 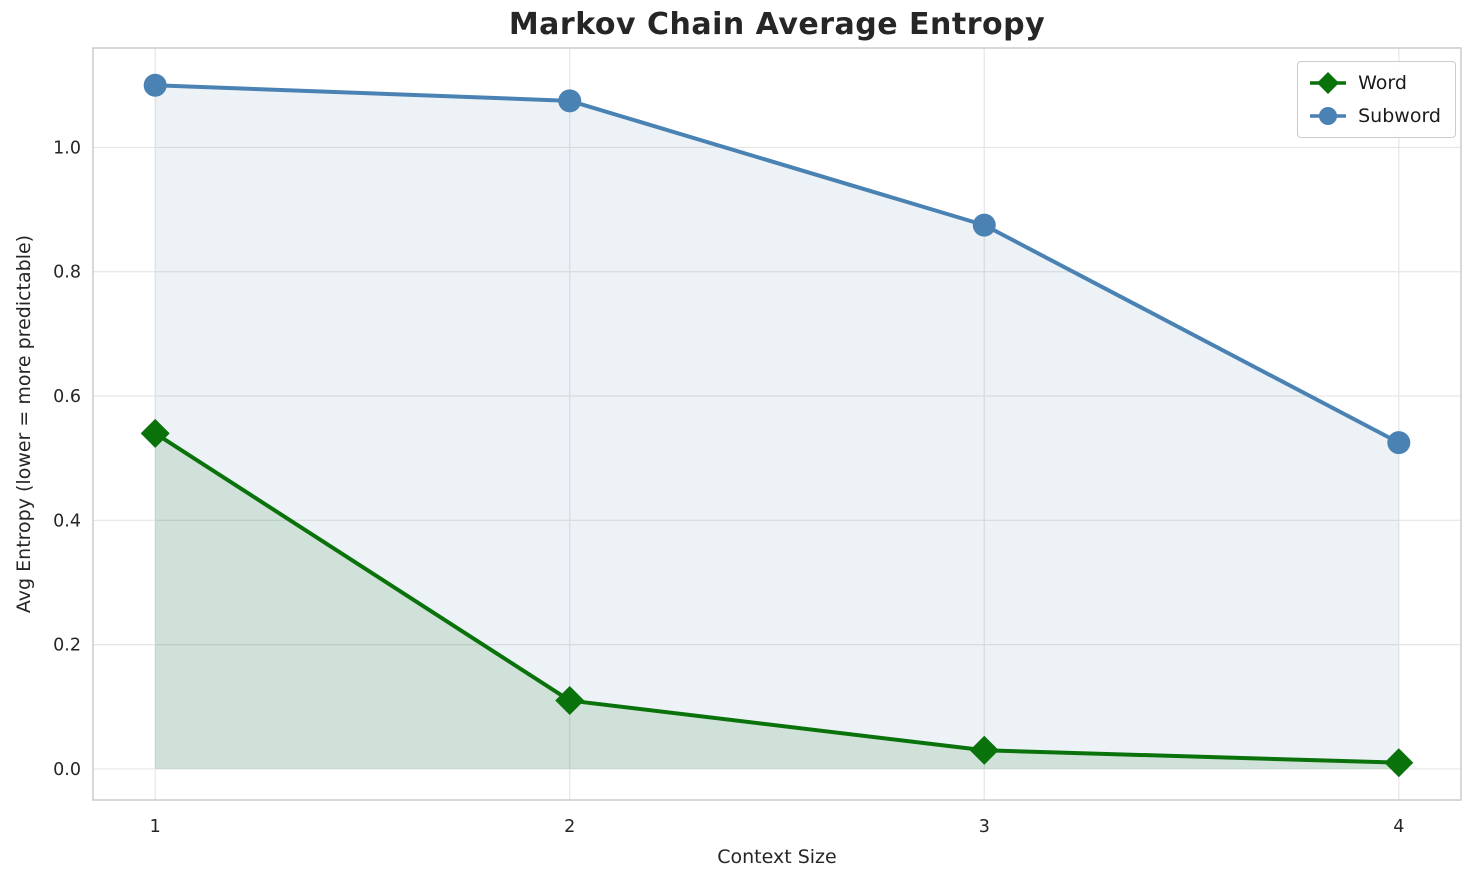 I want to click on y-tick-label: 0.2, so click(x=67, y=646).